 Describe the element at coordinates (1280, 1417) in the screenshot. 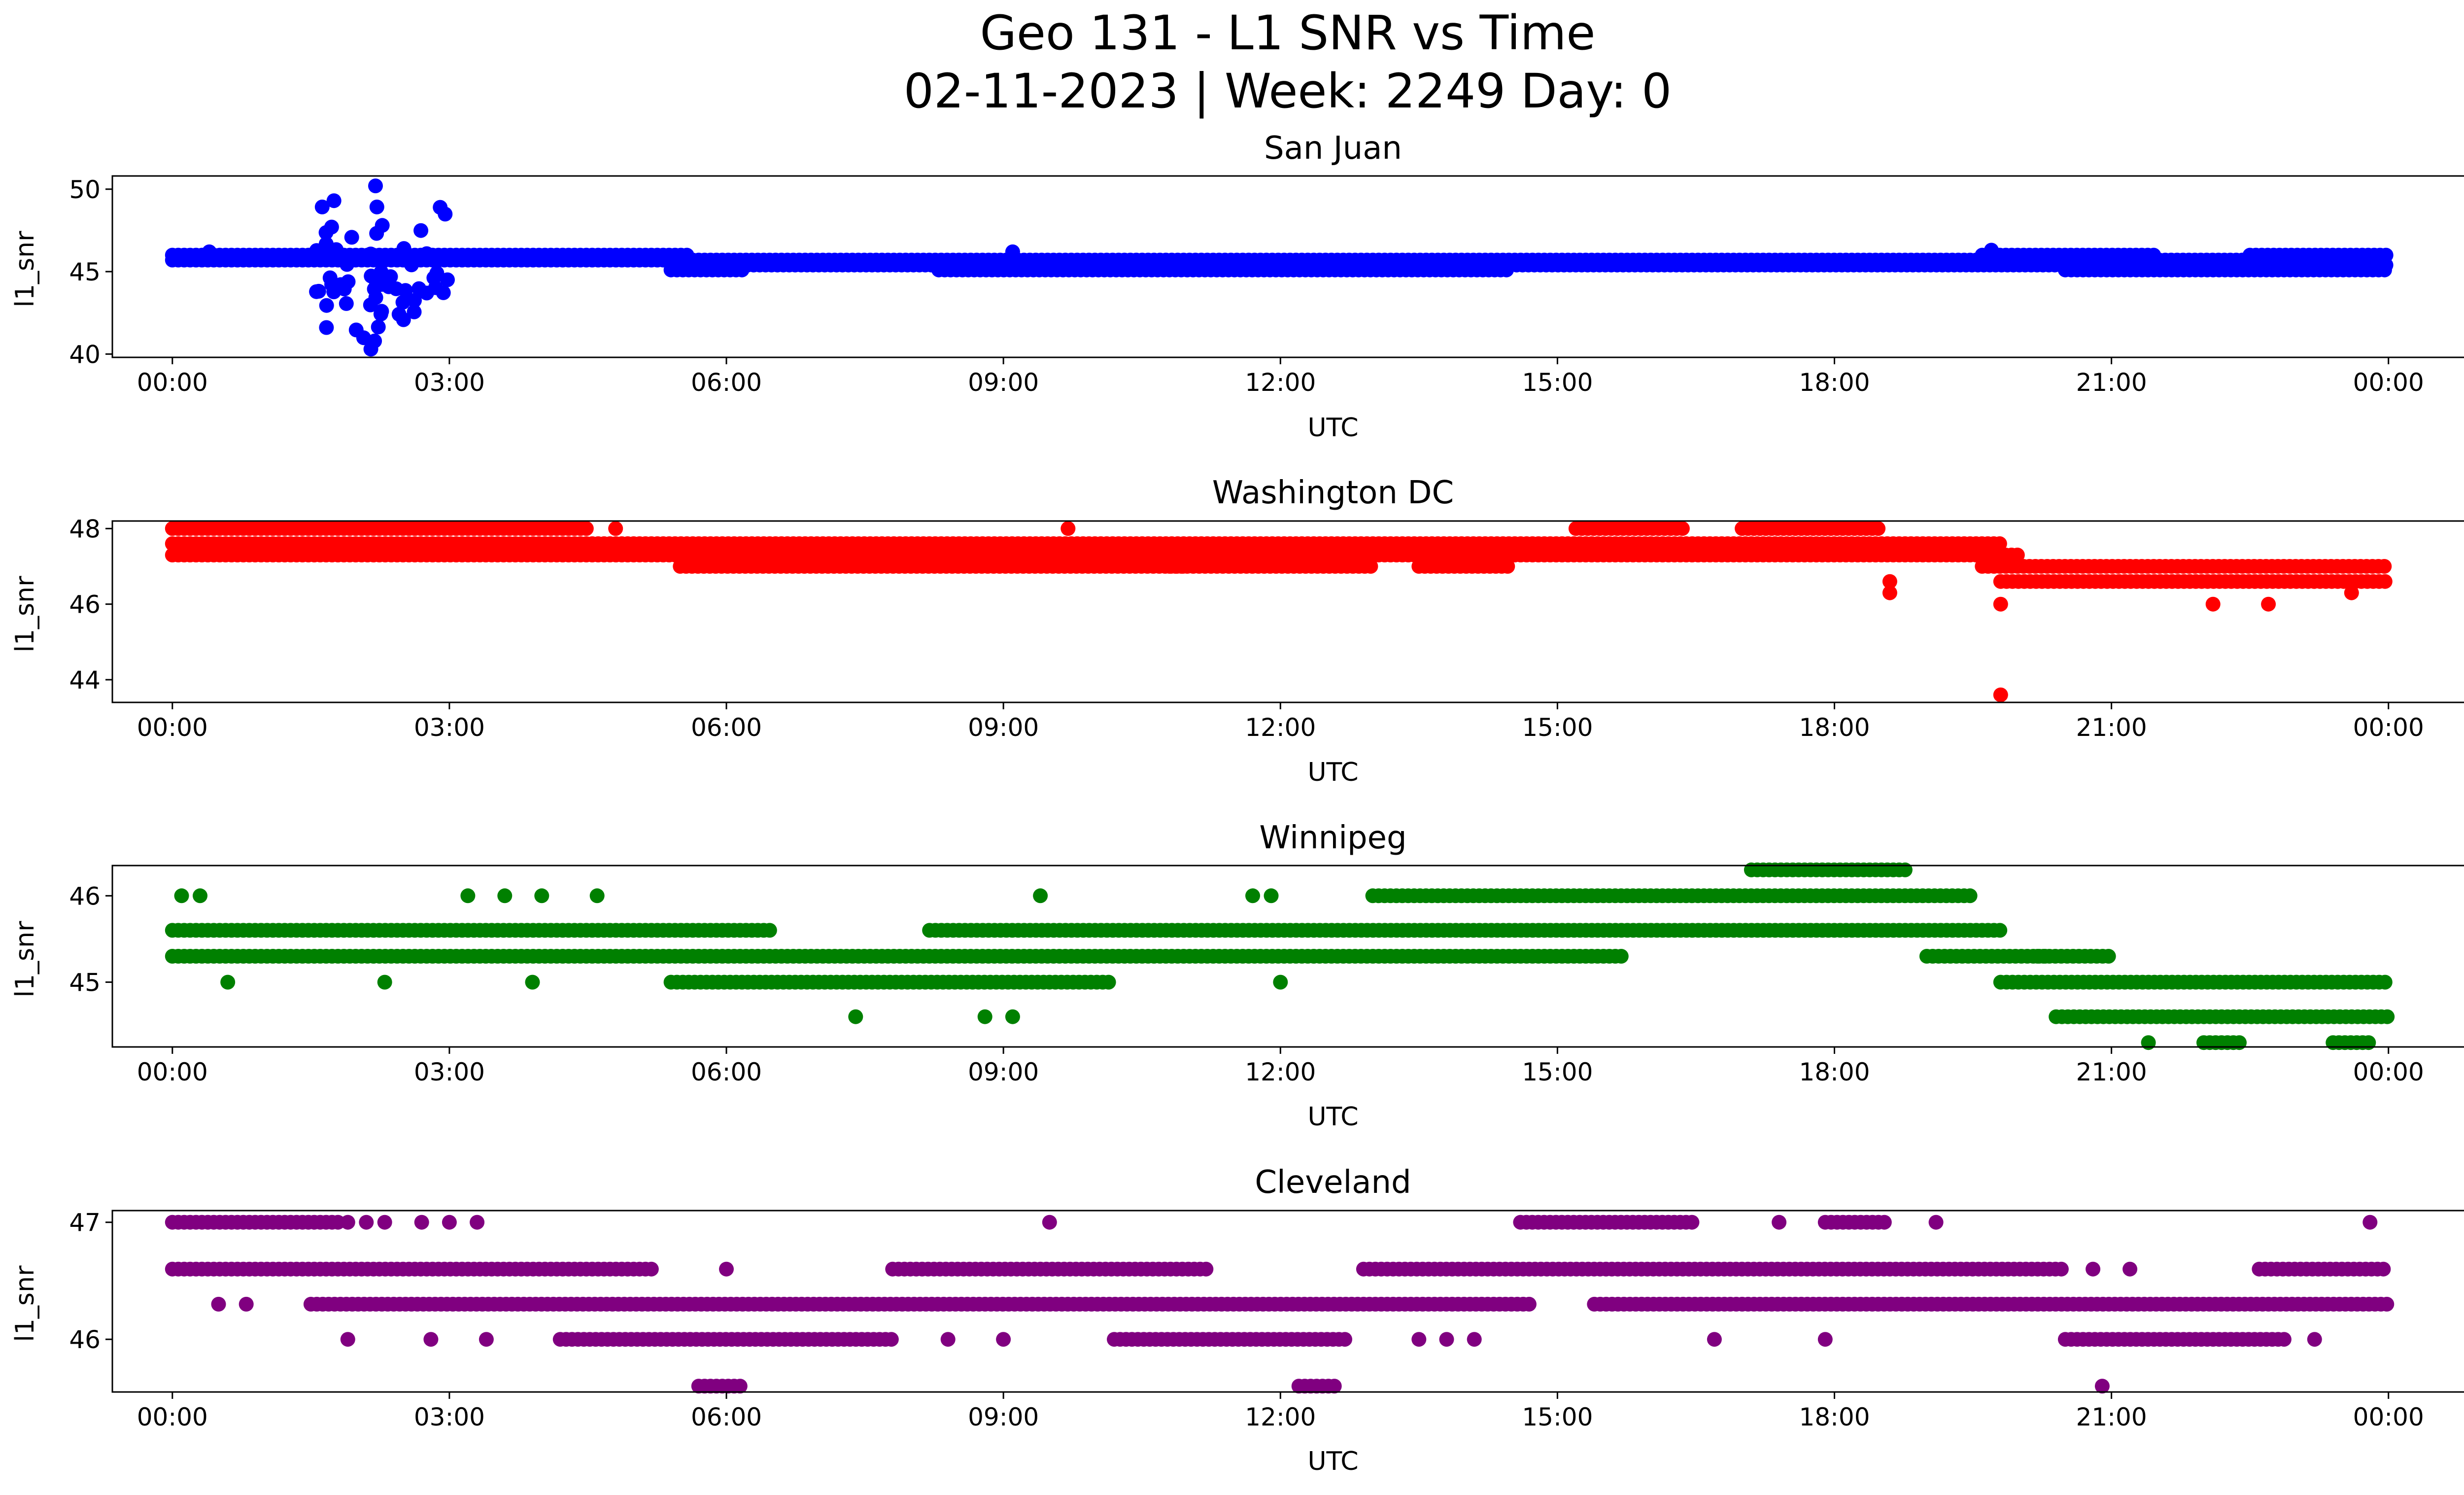

I see `x-tick-label: 12:00` at that location.